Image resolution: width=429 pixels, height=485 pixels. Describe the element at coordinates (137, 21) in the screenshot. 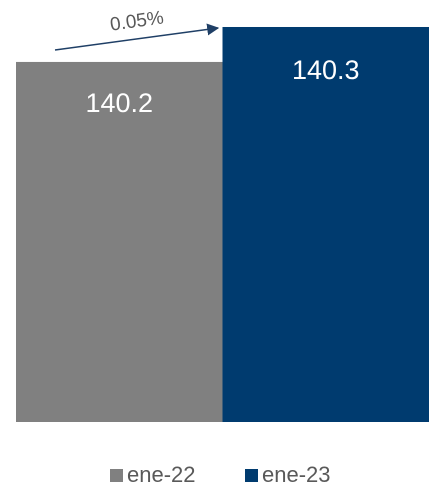

I see `annotation: 0.05%` at that location.